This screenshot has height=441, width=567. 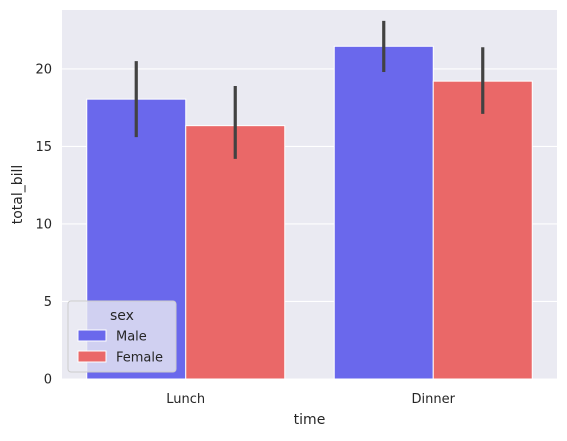 I want to click on legend: sex Male Female, so click(x=122, y=336).